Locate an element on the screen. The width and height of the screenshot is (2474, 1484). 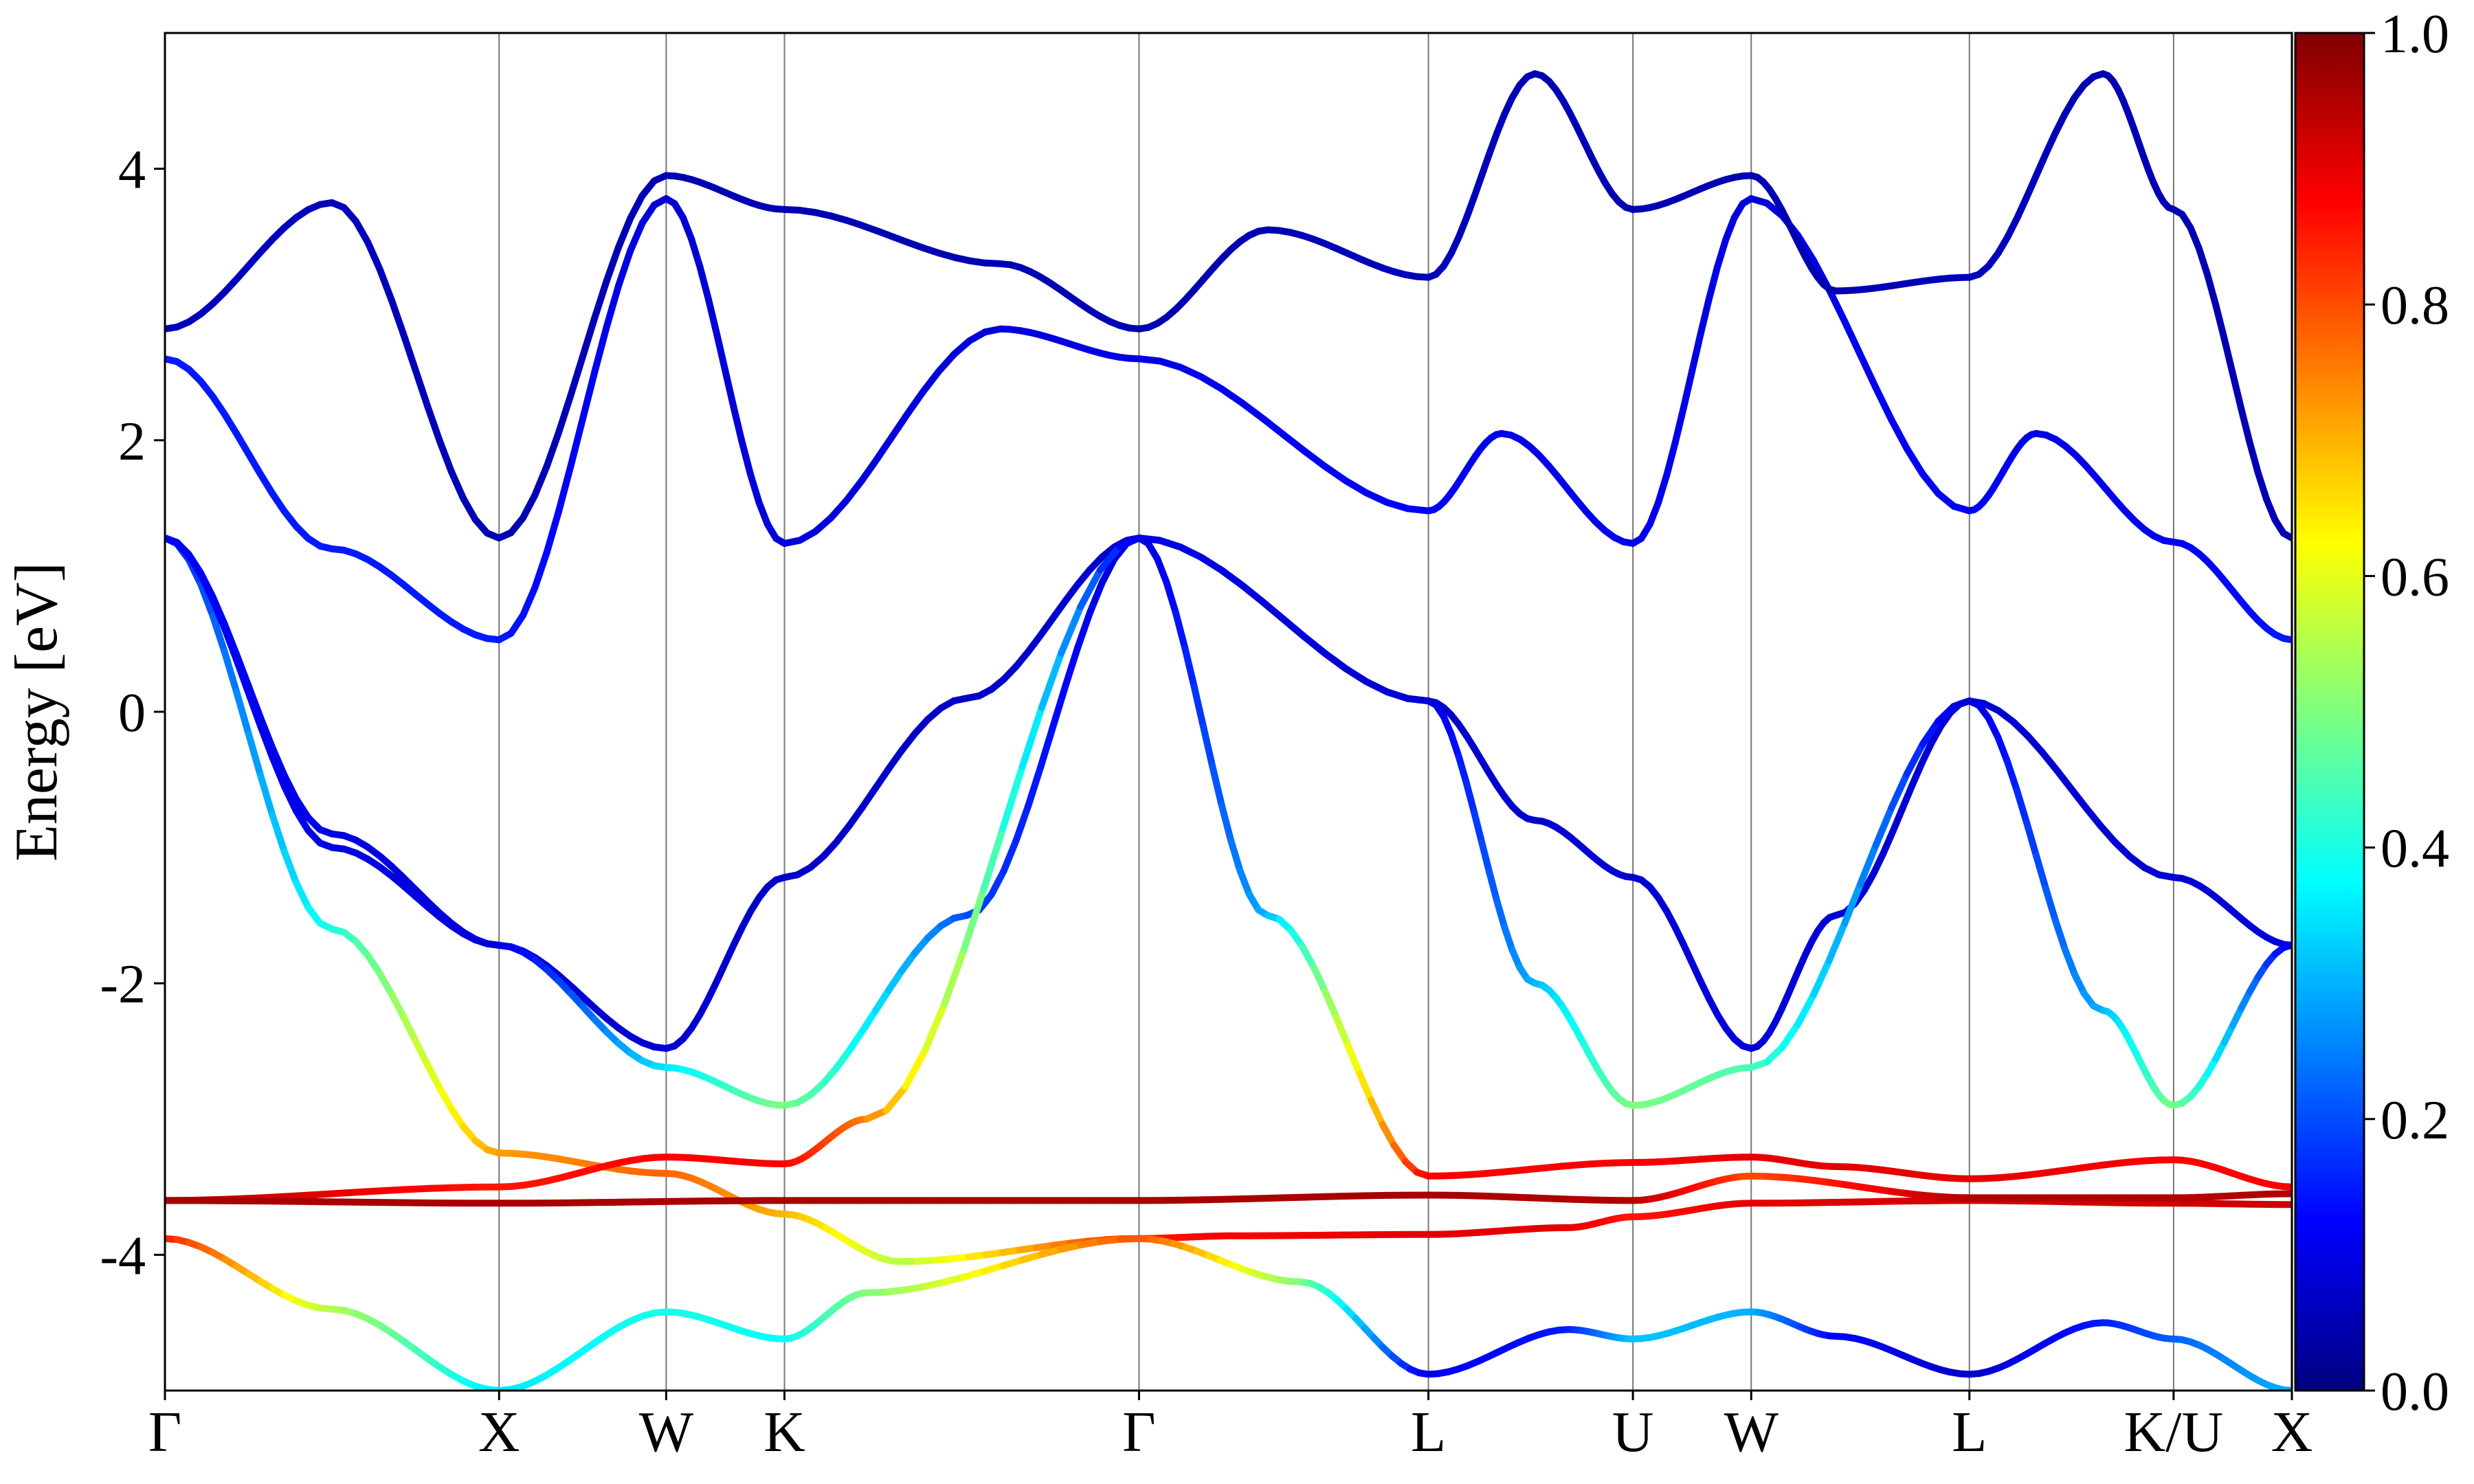
y-tick-label: -4 is located at coordinates (123, 1256).